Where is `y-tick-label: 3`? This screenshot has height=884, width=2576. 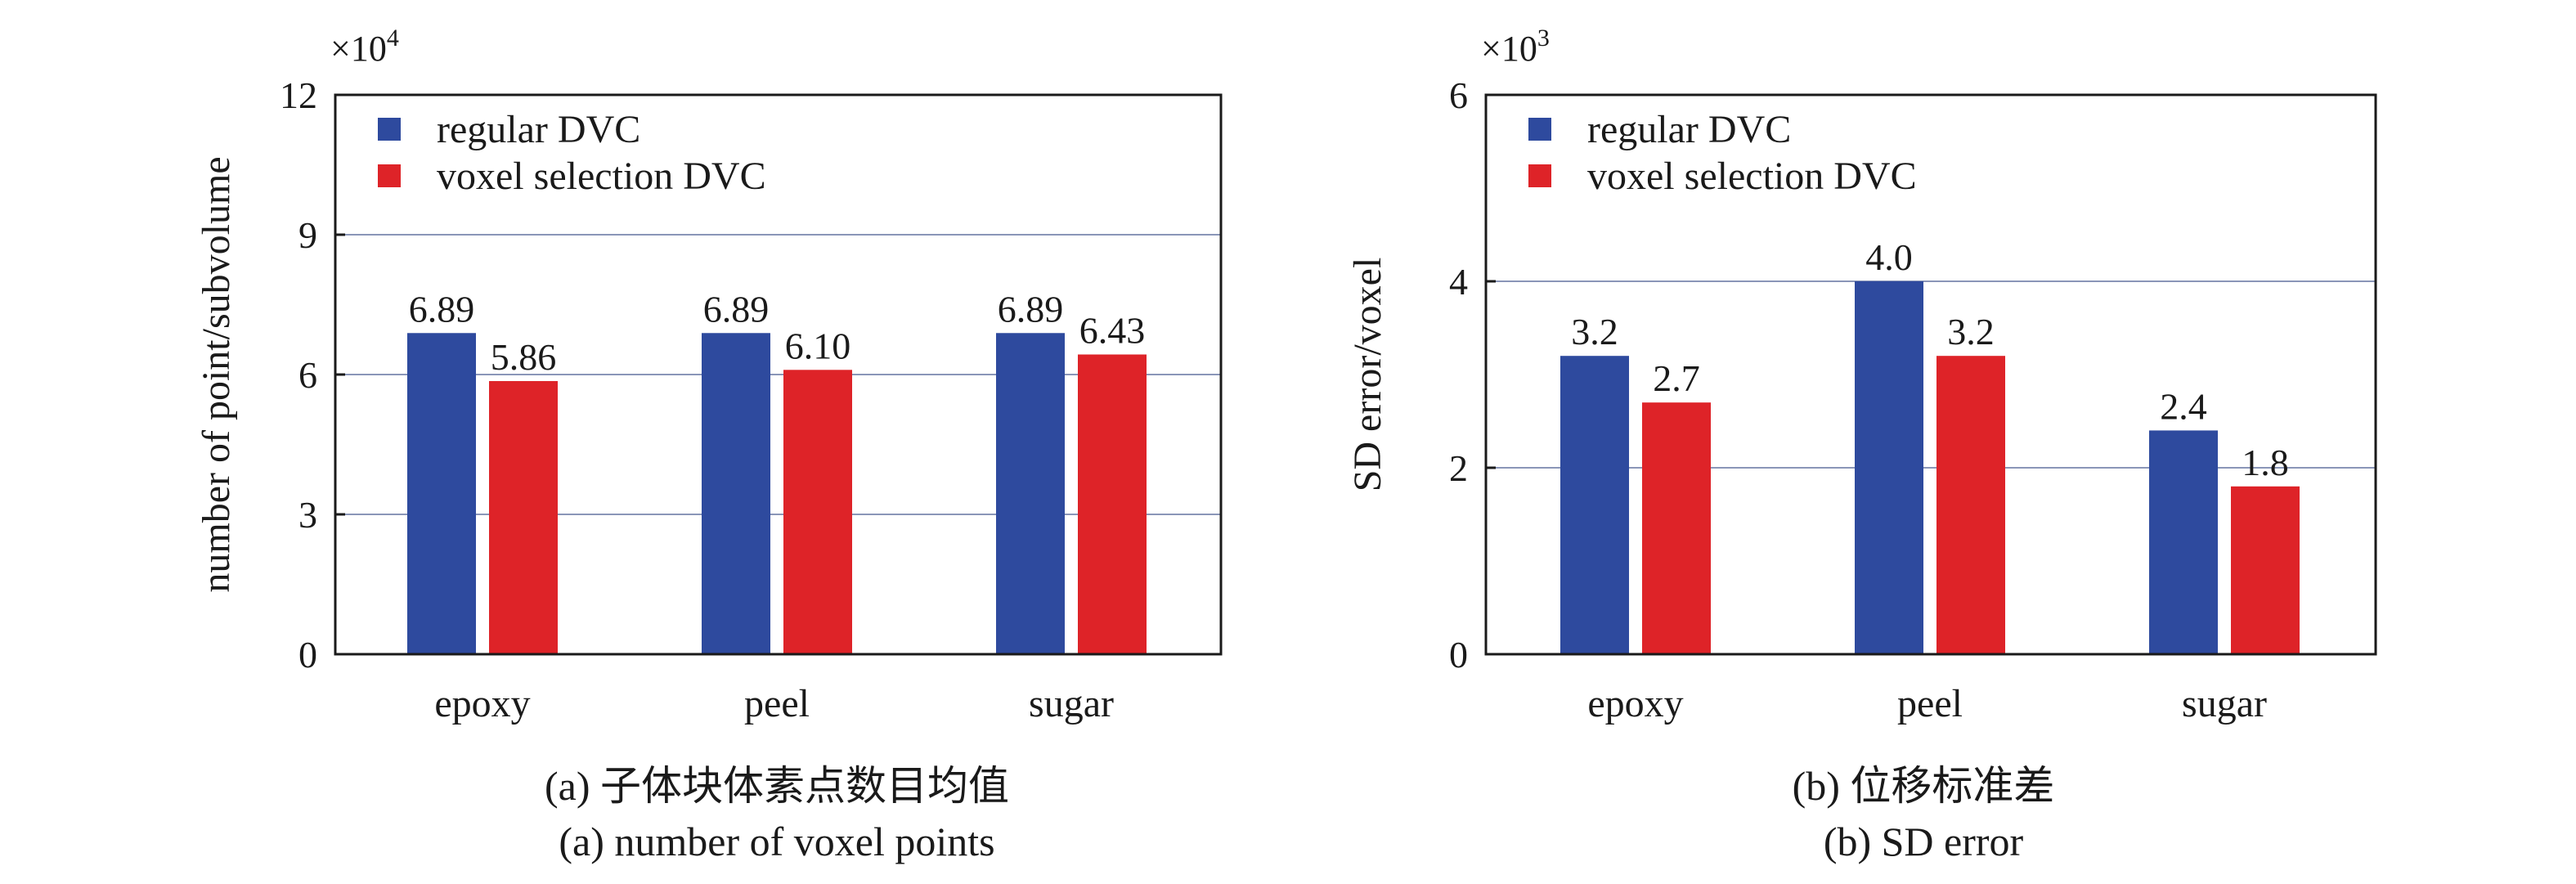
y-tick-label: 3 is located at coordinates (307, 515).